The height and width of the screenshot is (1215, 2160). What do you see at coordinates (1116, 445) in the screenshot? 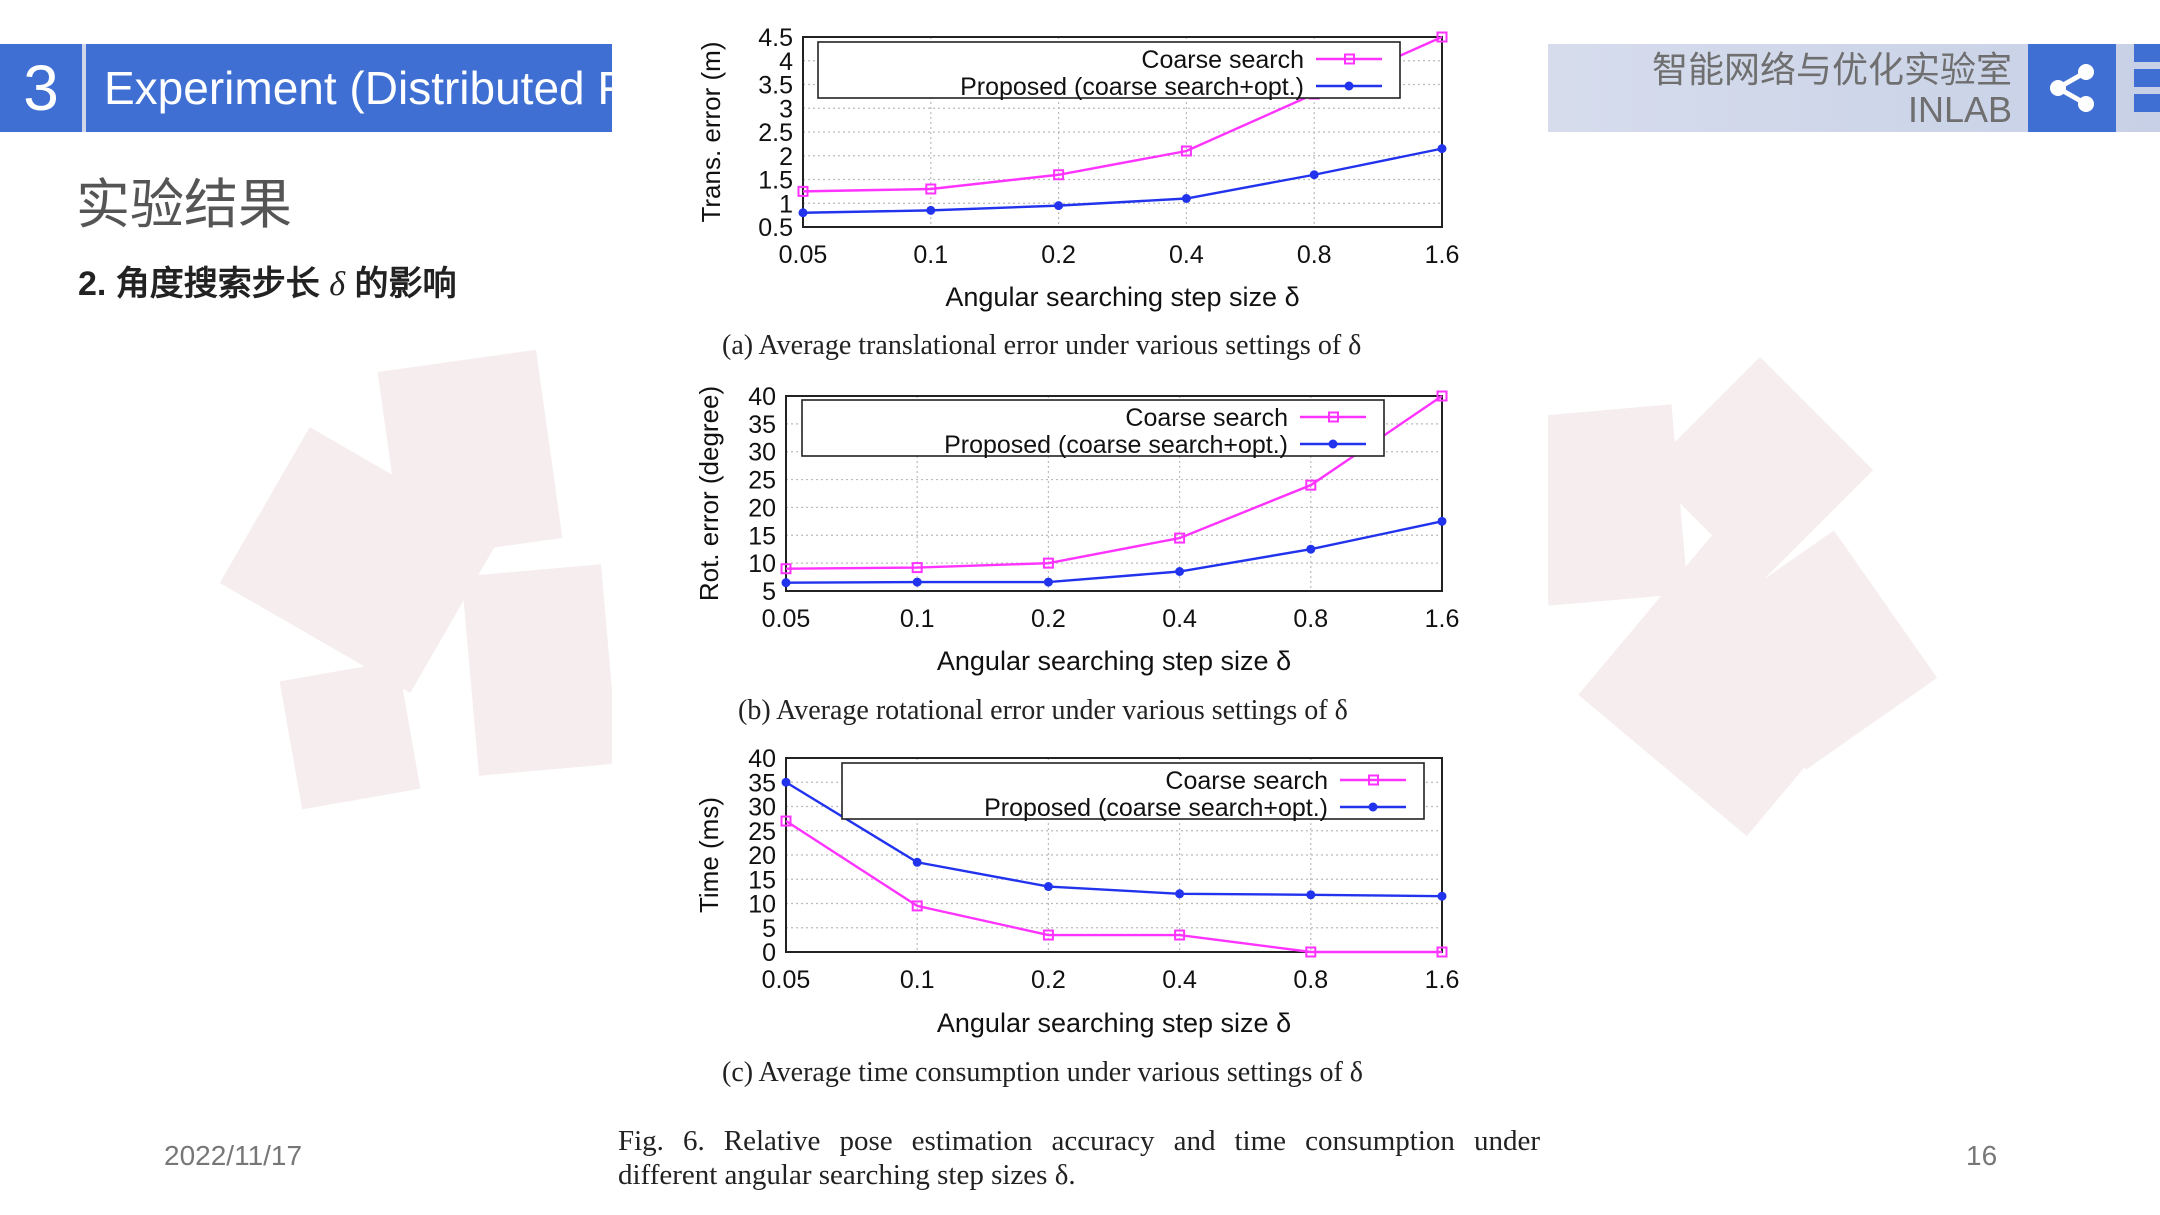
I see `legend-label: Proposed (coarse search+opt.)` at bounding box center [1116, 445].